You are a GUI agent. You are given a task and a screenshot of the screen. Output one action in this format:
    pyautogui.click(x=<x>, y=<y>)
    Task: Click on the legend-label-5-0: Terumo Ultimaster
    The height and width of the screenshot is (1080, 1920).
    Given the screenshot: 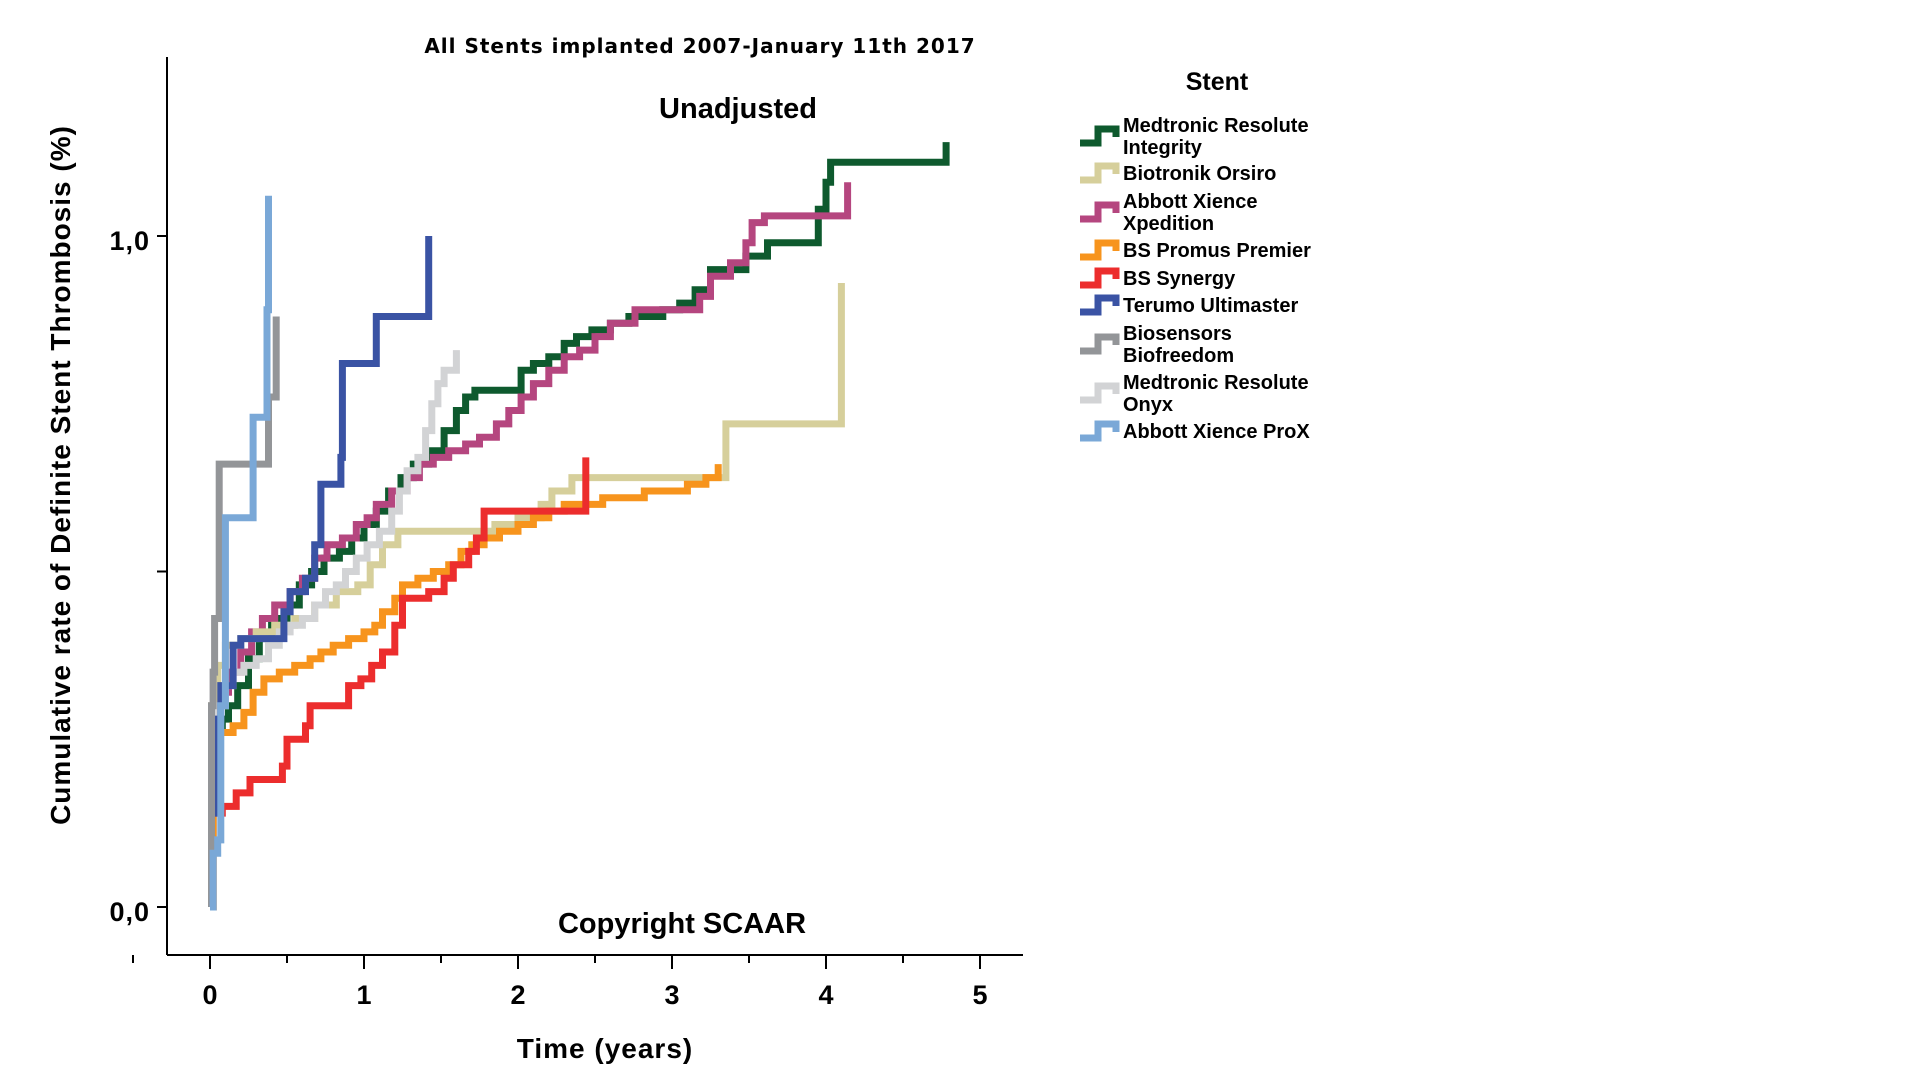 What is the action you would take?
    pyautogui.click(x=1210, y=306)
    